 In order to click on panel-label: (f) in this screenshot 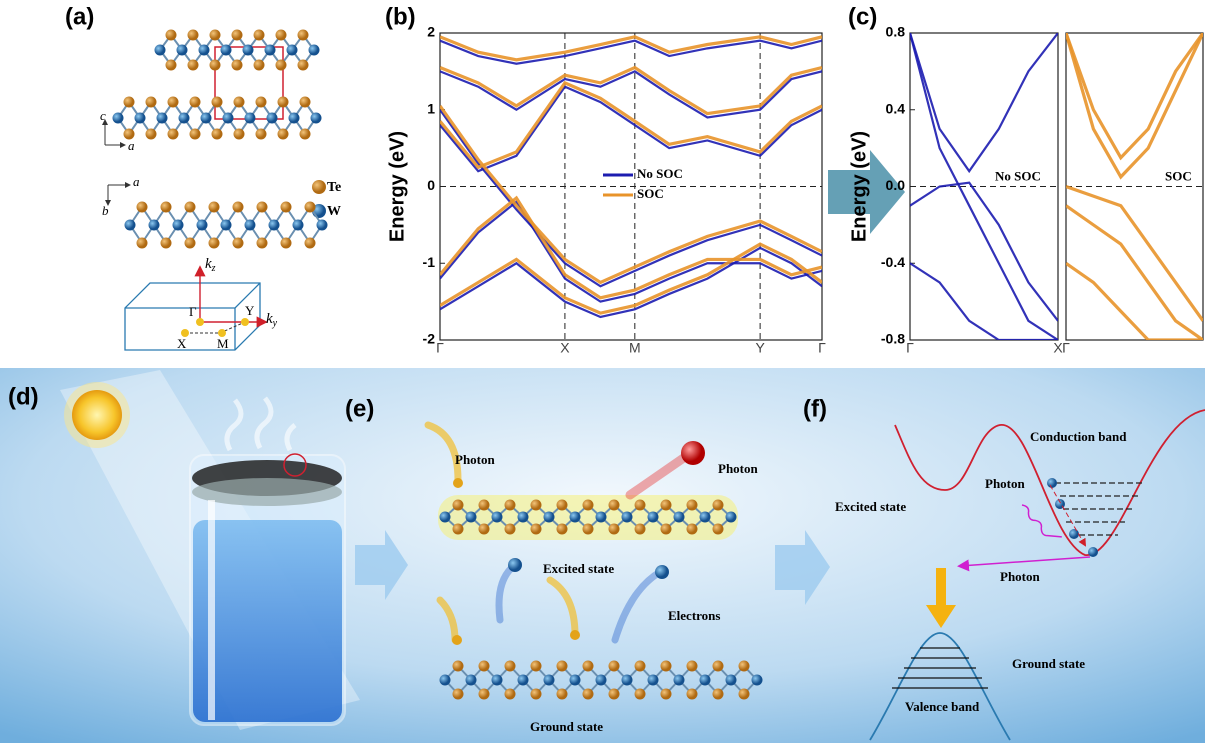, I will do `click(815, 408)`.